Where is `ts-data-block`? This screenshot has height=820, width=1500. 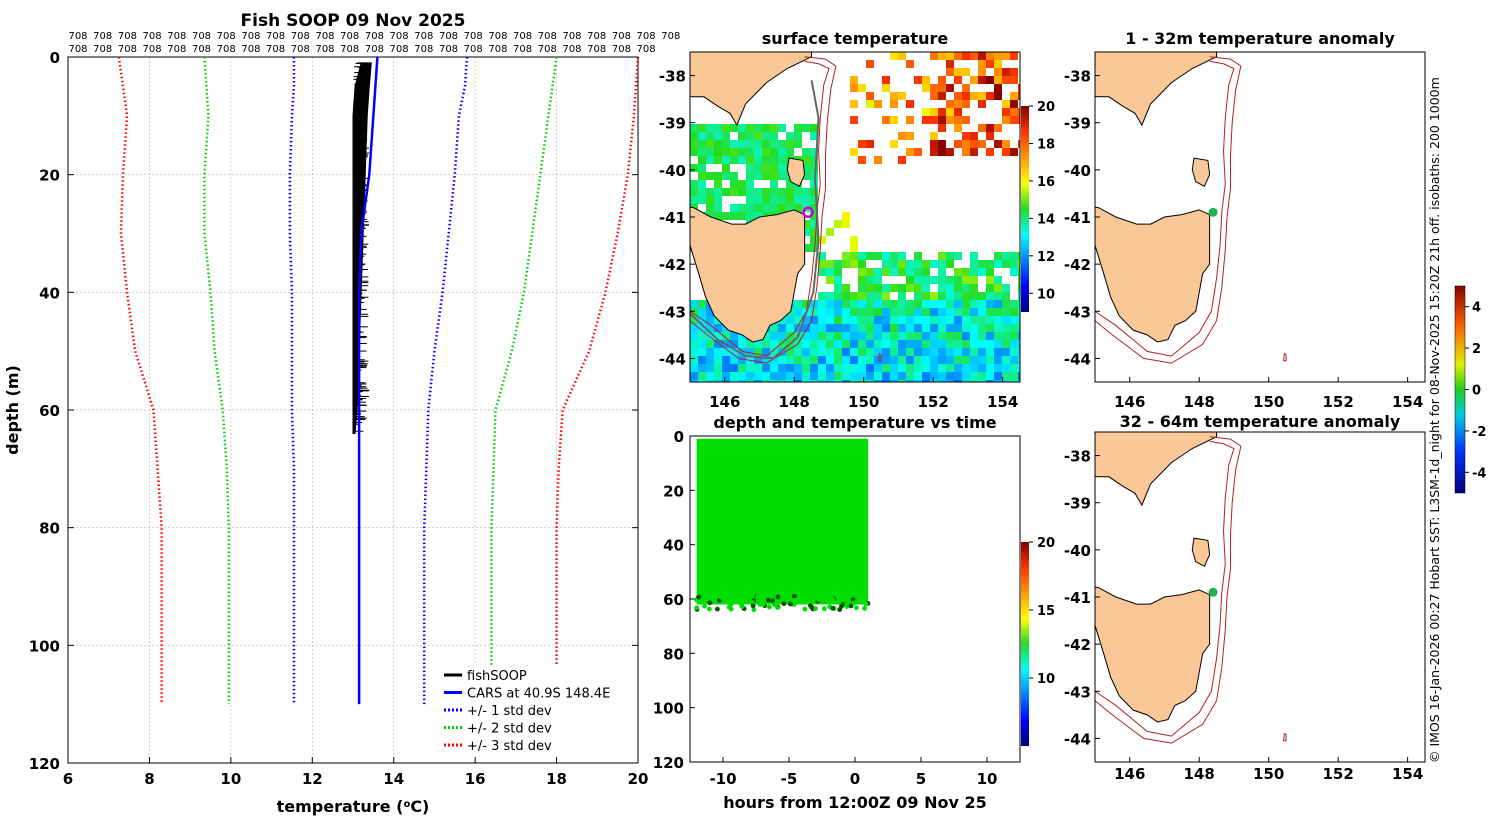 ts-data-block is located at coordinates (782, 521).